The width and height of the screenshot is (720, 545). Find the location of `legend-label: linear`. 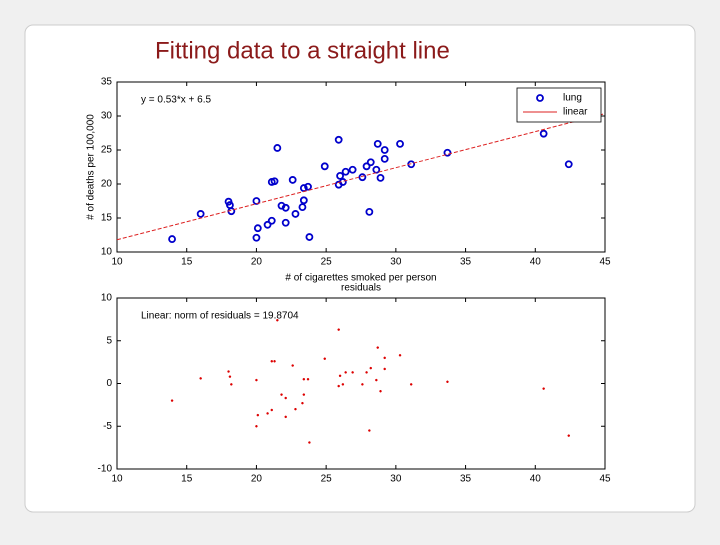

legend-label: linear is located at coordinates (575, 112).